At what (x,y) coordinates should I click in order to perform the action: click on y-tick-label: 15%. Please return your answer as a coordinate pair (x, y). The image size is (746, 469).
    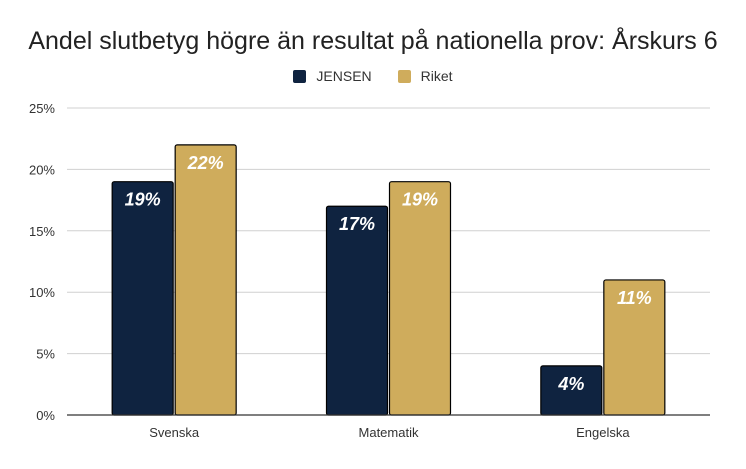
    Looking at the image, I should click on (42, 231).